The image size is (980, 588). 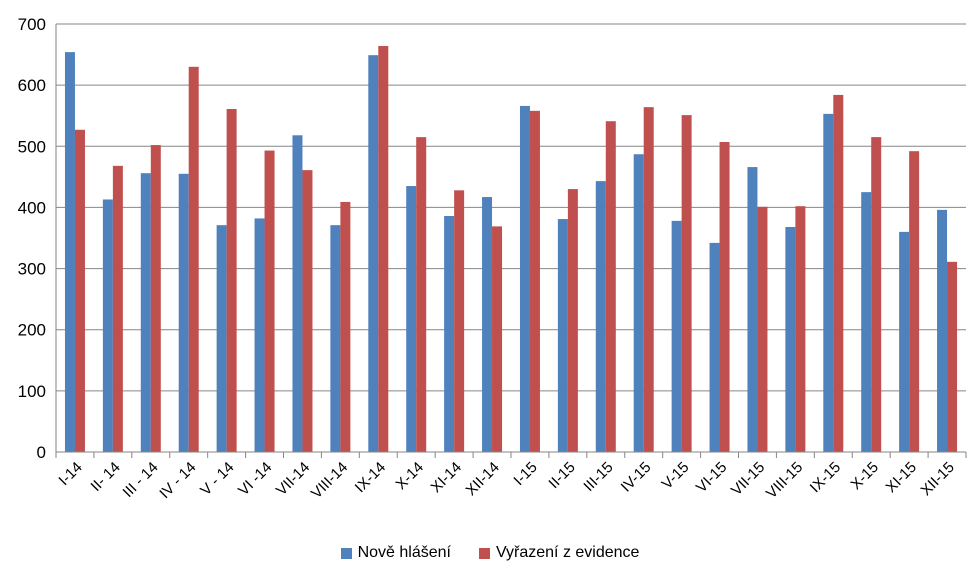 What do you see at coordinates (32, 330) in the screenshot?
I see `y-tick-label: 200` at bounding box center [32, 330].